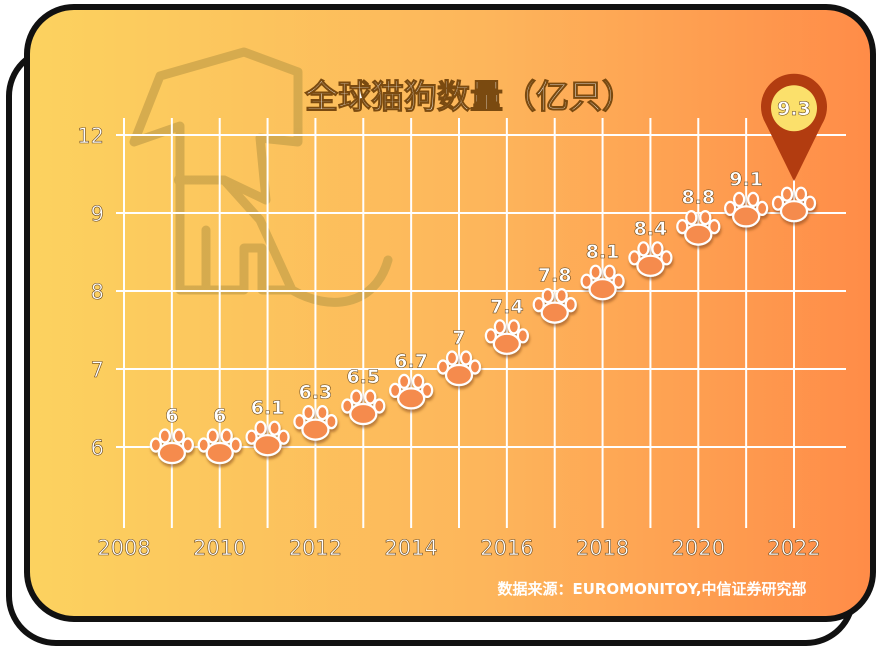 This screenshot has height=660, width=882. I want to click on y-tick-label: 12, so click(90, 136).